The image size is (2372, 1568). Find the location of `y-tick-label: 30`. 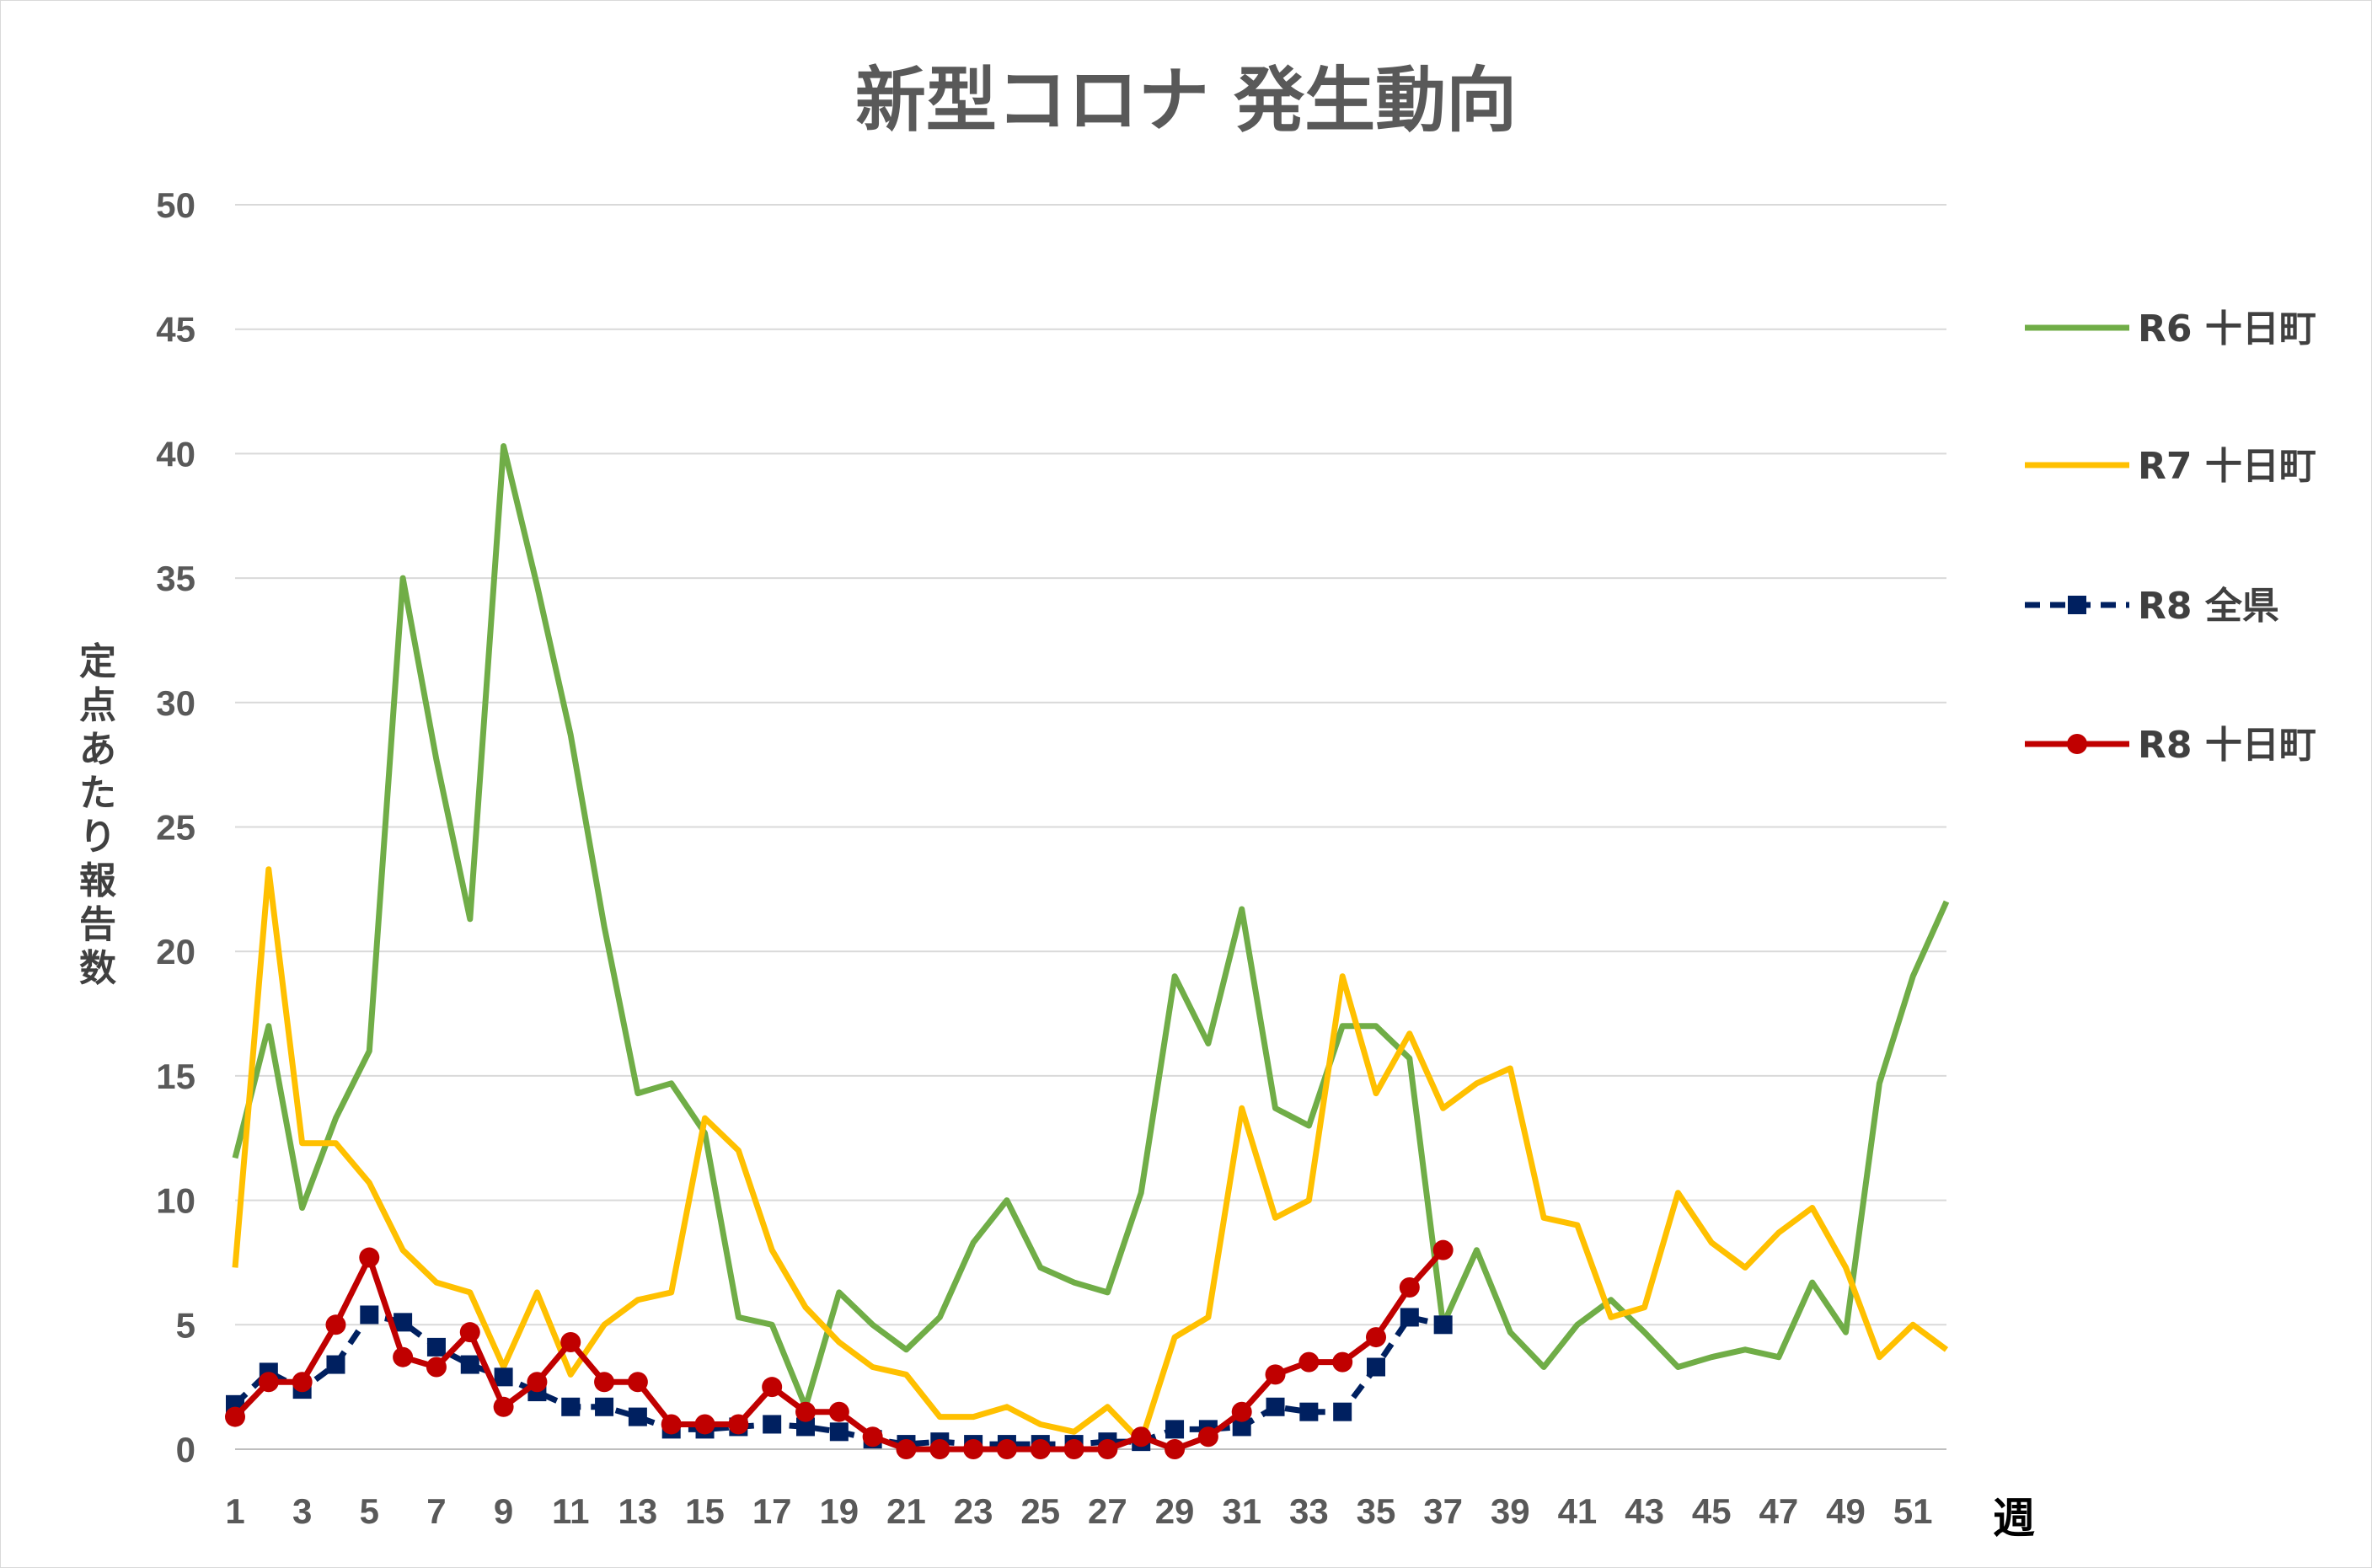

y-tick-label: 30 is located at coordinates (175, 703).